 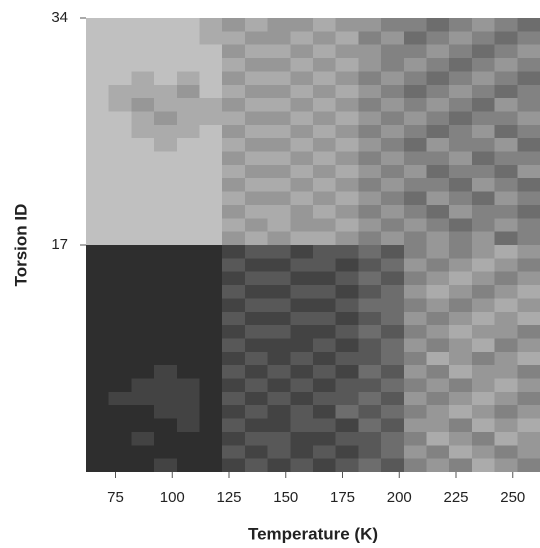 I want to click on x-tick-label: 100, so click(x=172, y=497).